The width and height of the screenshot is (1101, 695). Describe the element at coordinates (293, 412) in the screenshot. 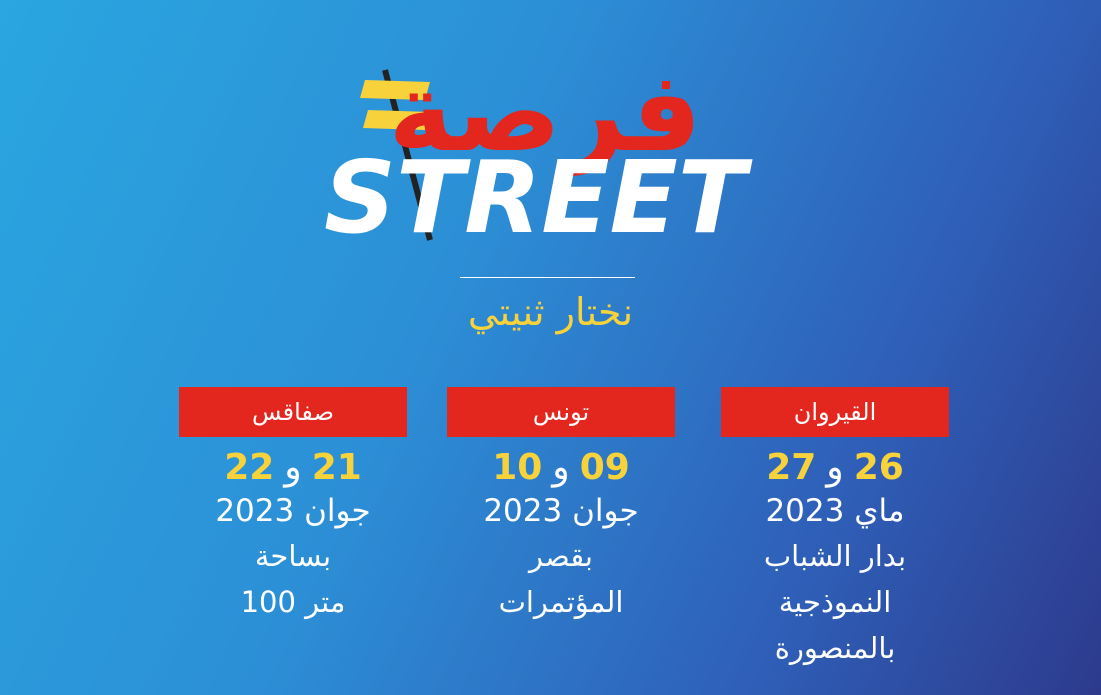

I see `city-label: صفاقس` at that location.